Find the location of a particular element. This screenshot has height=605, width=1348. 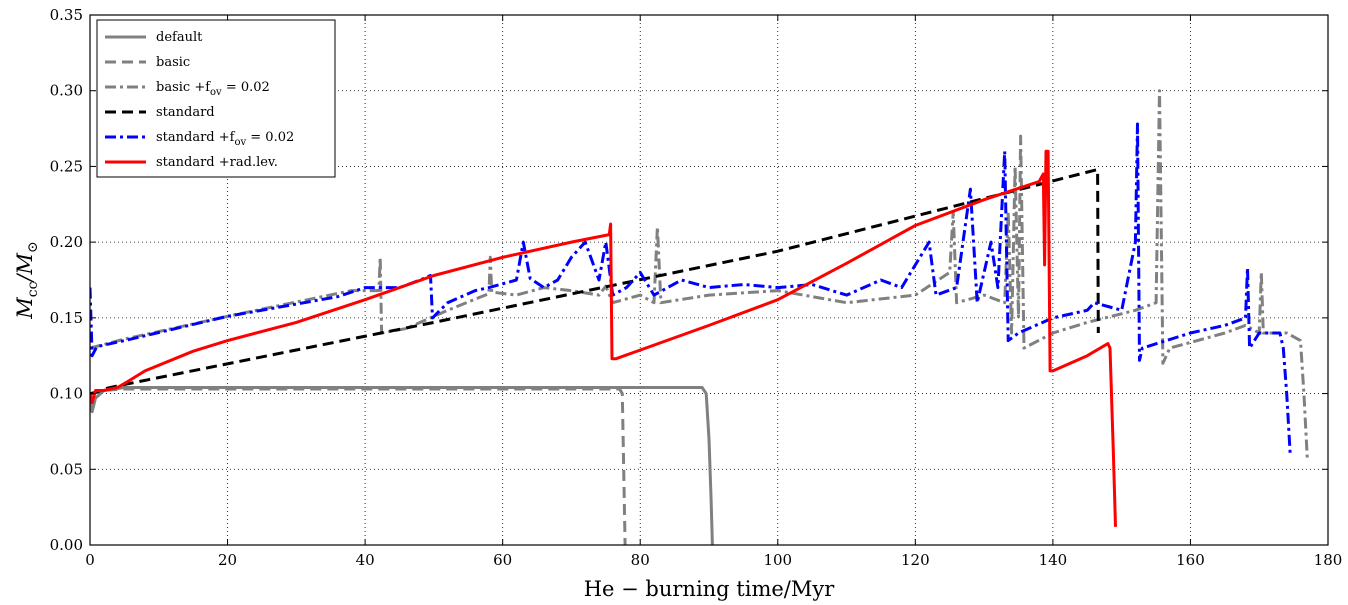

x-axis-title: He − burning time/Myr is located at coordinates (710, 589).